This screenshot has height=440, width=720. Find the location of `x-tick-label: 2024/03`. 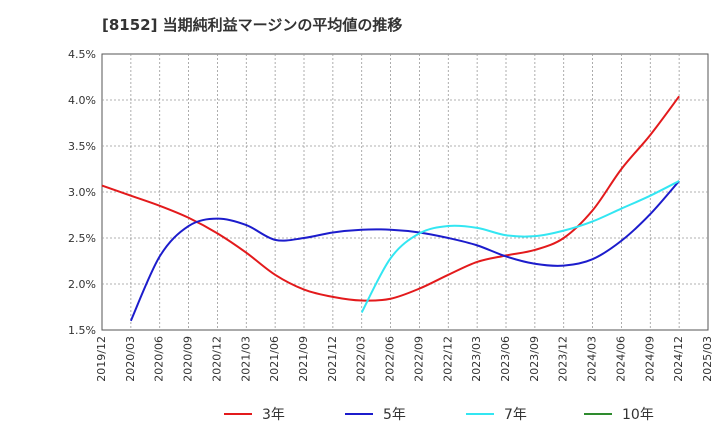

x-tick-label: 2024/03 is located at coordinates (592, 359).